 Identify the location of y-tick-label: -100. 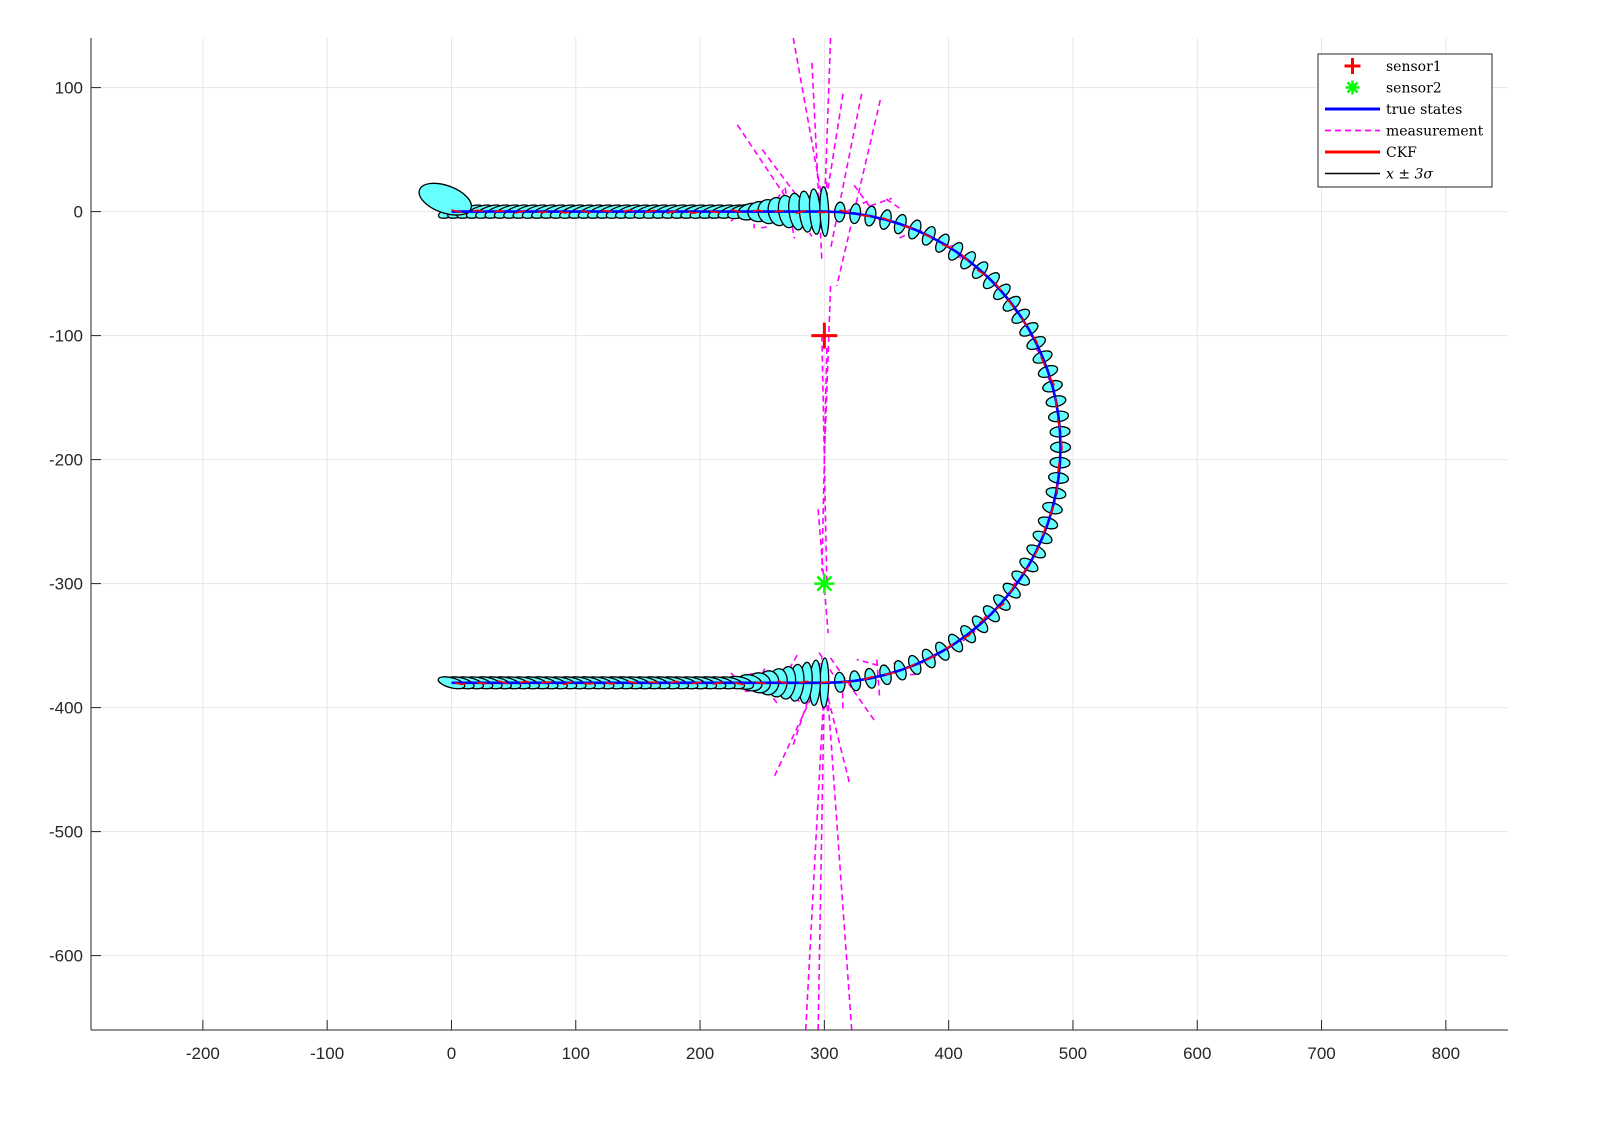
(66, 336).